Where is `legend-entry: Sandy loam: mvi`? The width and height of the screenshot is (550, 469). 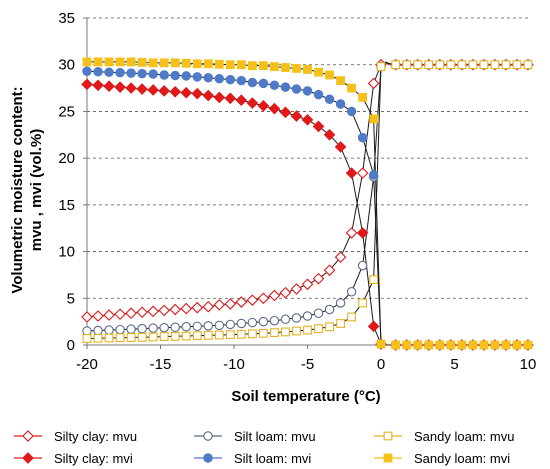
legend-entry: Sandy loam: mvi is located at coordinates (442, 458).